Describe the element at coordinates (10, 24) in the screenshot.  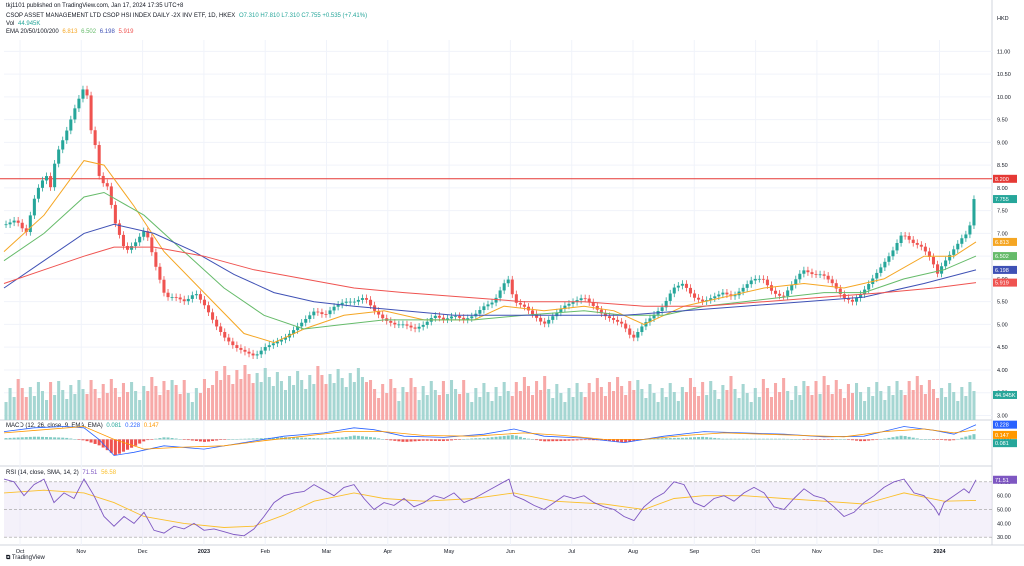
I see `volume-label: Vol` at that location.